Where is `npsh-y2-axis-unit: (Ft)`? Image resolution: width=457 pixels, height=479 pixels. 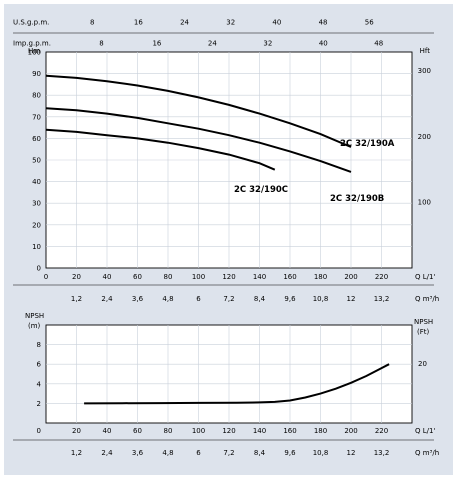 npsh-y2-axis-unit: (Ft) is located at coordinates (423, 332).